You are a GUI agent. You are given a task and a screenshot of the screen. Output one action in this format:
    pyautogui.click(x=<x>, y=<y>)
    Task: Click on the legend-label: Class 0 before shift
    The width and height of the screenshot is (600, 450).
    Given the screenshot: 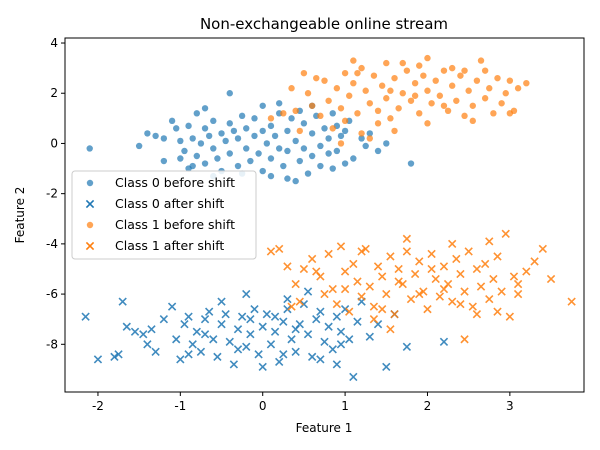 What is the action you would take?
    pyautogui.click(x=175, y=182)
    